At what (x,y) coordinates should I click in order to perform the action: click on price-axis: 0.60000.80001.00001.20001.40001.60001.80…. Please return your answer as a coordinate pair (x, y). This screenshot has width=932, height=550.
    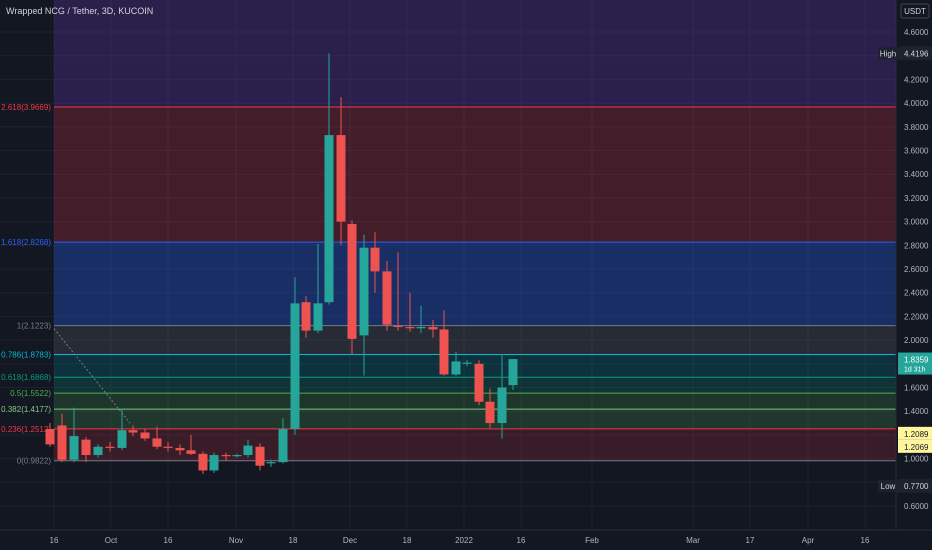
    Looking at the image, I should click on (915, 257).